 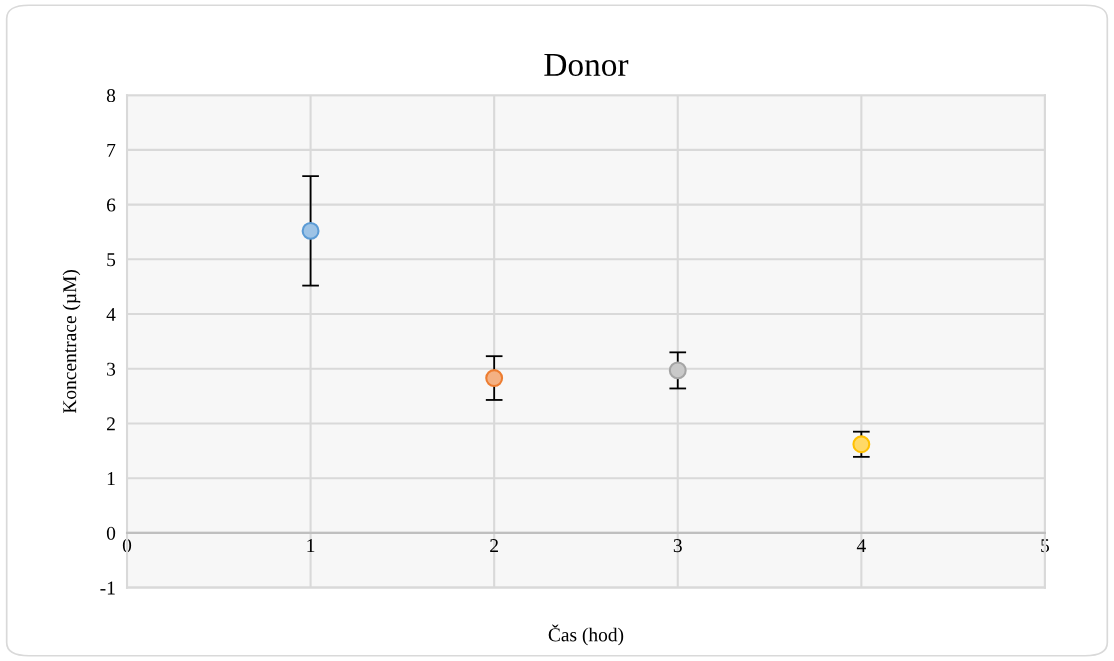 I want to click on y-tick-label: 1, so click(x=111, y=478).